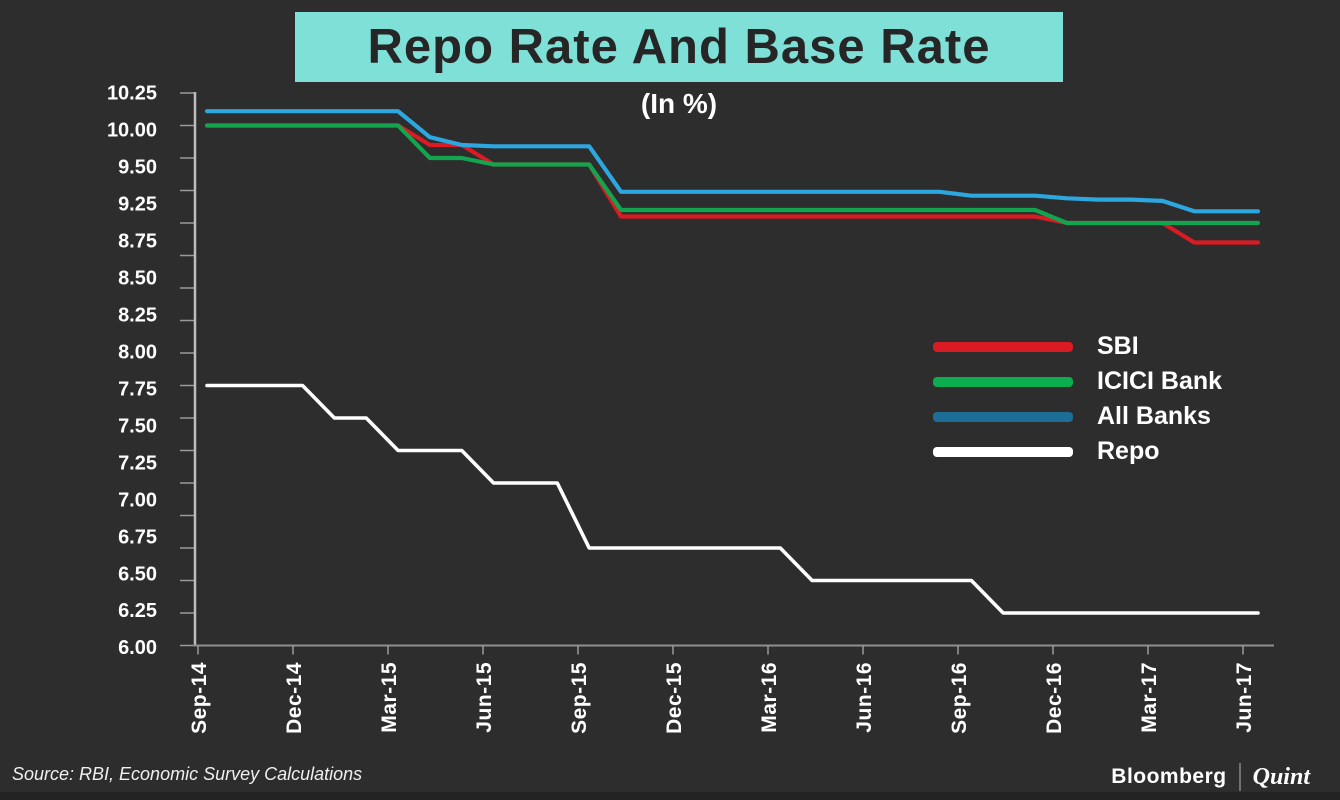 This screenshot has width=1340, height=800. Describe the element at coordinates (1244, 697) in the screenshot. I see `x-axis-label: Jun-17` at that location.